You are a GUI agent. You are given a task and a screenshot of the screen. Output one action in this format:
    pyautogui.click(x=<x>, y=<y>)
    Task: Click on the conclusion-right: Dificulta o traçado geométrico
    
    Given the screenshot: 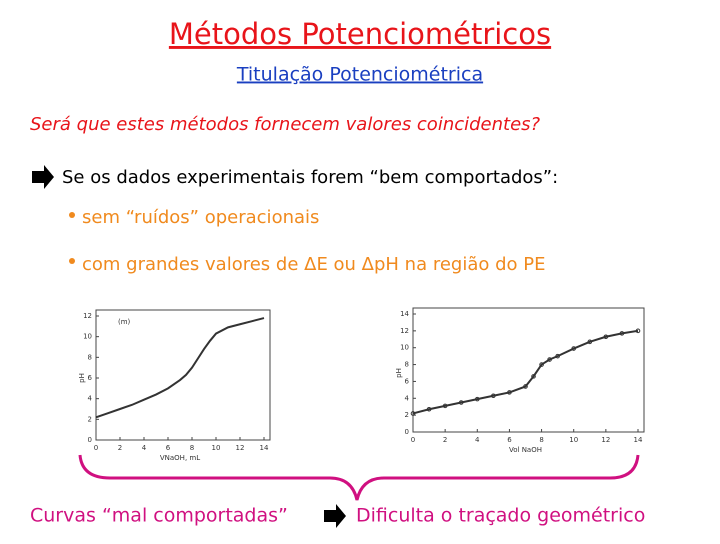 What is the action you would take?
    pyautogui.click(x=500, y=516)
    